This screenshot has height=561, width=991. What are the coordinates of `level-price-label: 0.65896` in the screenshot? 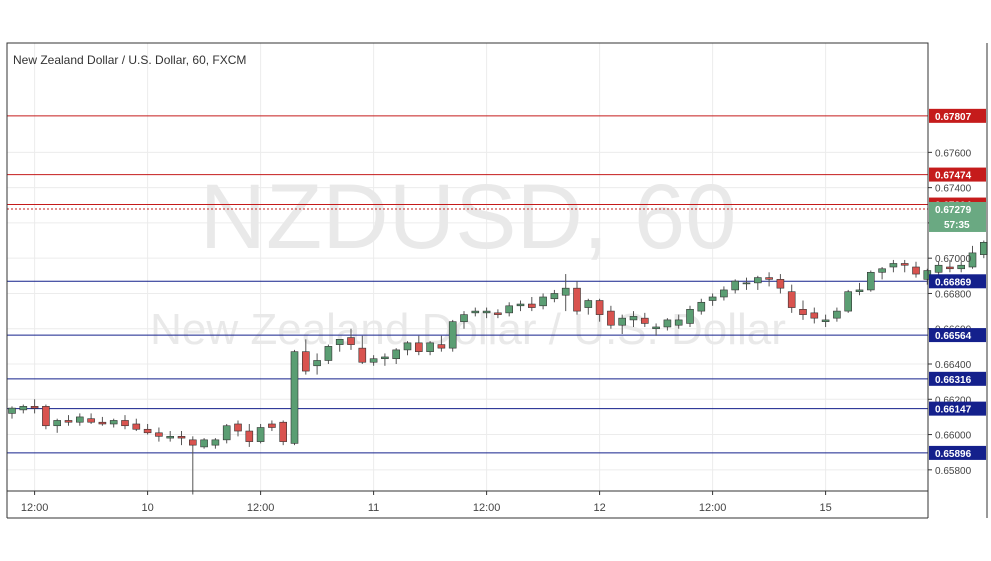 It's located at (953, 454).